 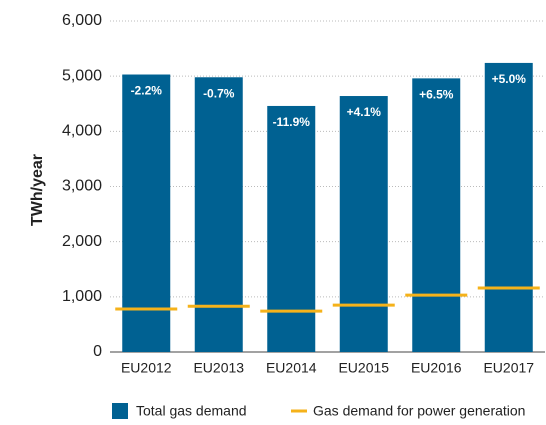 I want to click on y-tick-label: 4,000, so click(x=82, y=131).